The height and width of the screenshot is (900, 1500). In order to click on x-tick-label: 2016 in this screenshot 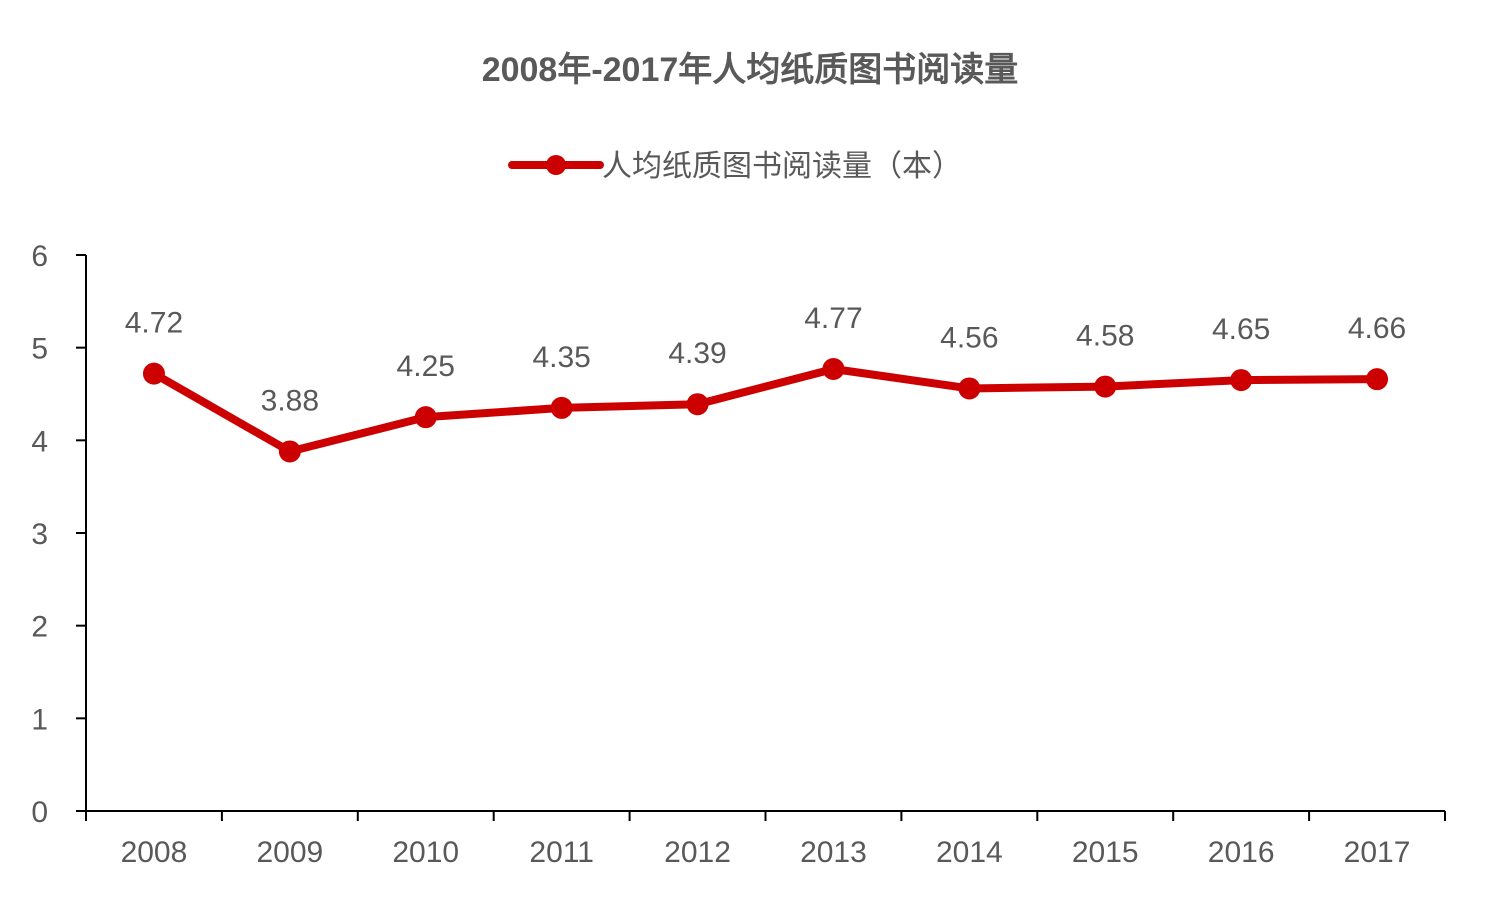, I will do `click(1241, 852)`.